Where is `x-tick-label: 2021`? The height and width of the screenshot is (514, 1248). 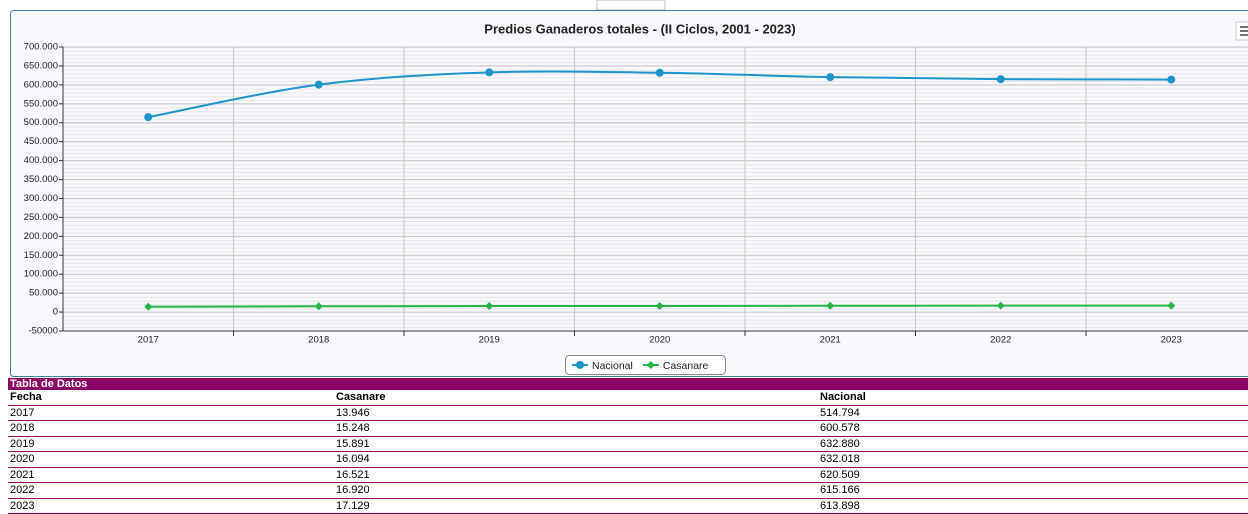
x-tick-label: 2021 is located at coordinates (830, 340).